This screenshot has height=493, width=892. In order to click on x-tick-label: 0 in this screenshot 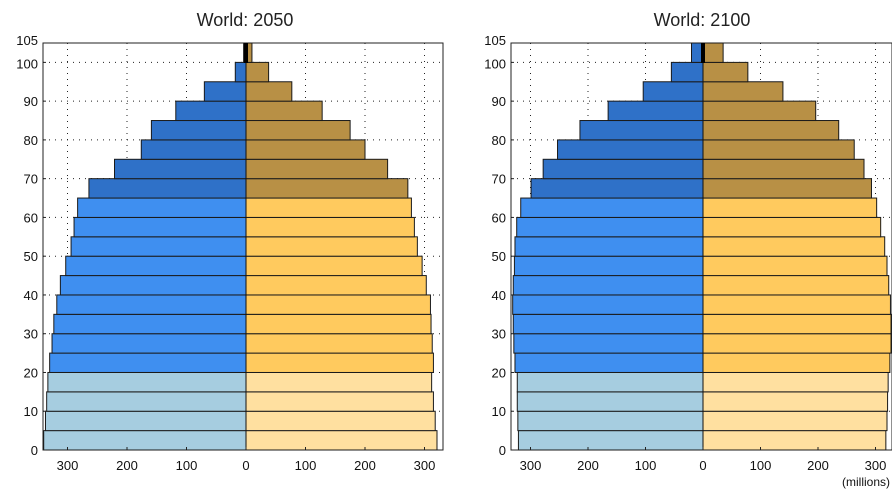, I will do `click(702, 465)`.